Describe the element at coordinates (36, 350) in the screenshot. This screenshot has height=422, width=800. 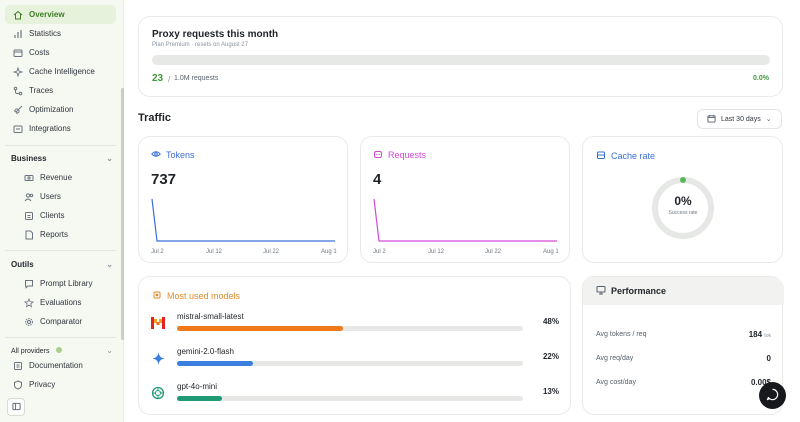
I see `section-title: All providers` at that location.